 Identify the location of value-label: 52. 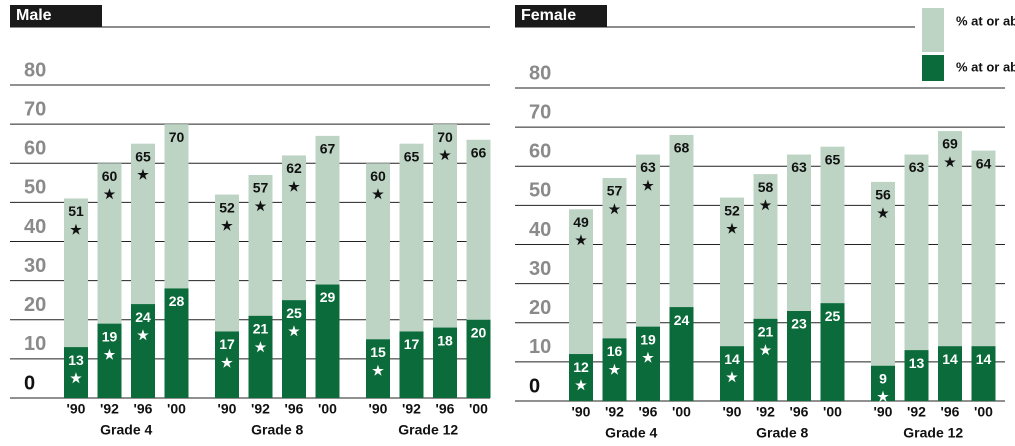
(227, 207).